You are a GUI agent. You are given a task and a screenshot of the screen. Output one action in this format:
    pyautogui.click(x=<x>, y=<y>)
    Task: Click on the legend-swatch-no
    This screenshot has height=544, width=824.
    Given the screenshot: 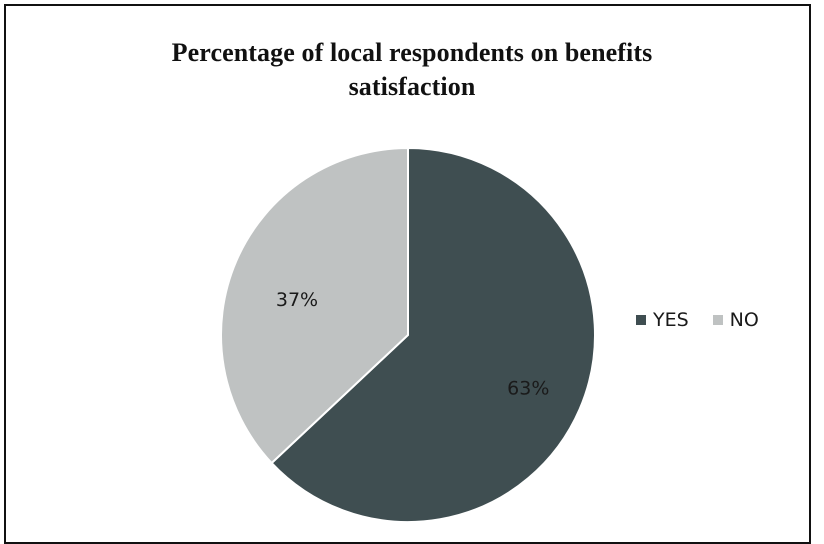 What is the action you would take?
    pyautogui.click(x=717, y=320)
    